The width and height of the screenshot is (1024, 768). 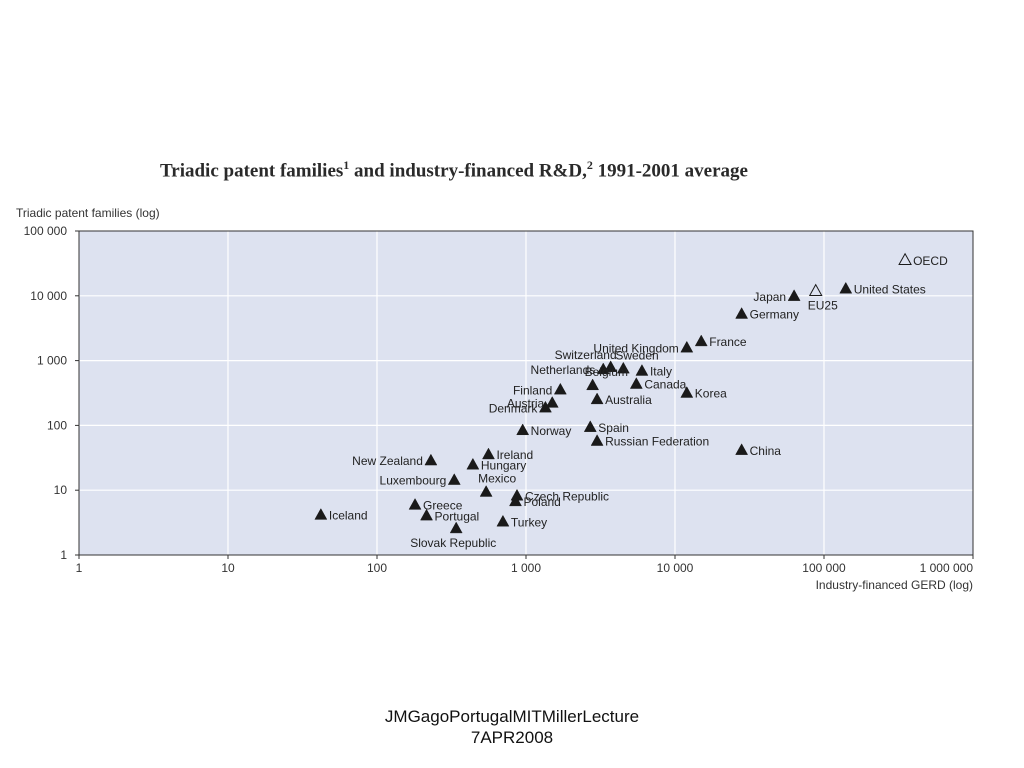 I want to click on x-tick-label: 100 000, so click(x=824, y=568).